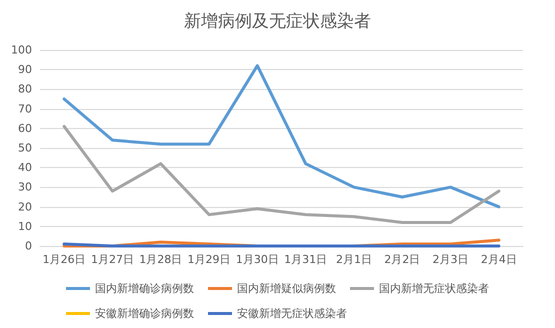 This screenshot has height=328, width=555. I want to click on chart-title: 新增病例及无症状感染者, so click(277, 22).